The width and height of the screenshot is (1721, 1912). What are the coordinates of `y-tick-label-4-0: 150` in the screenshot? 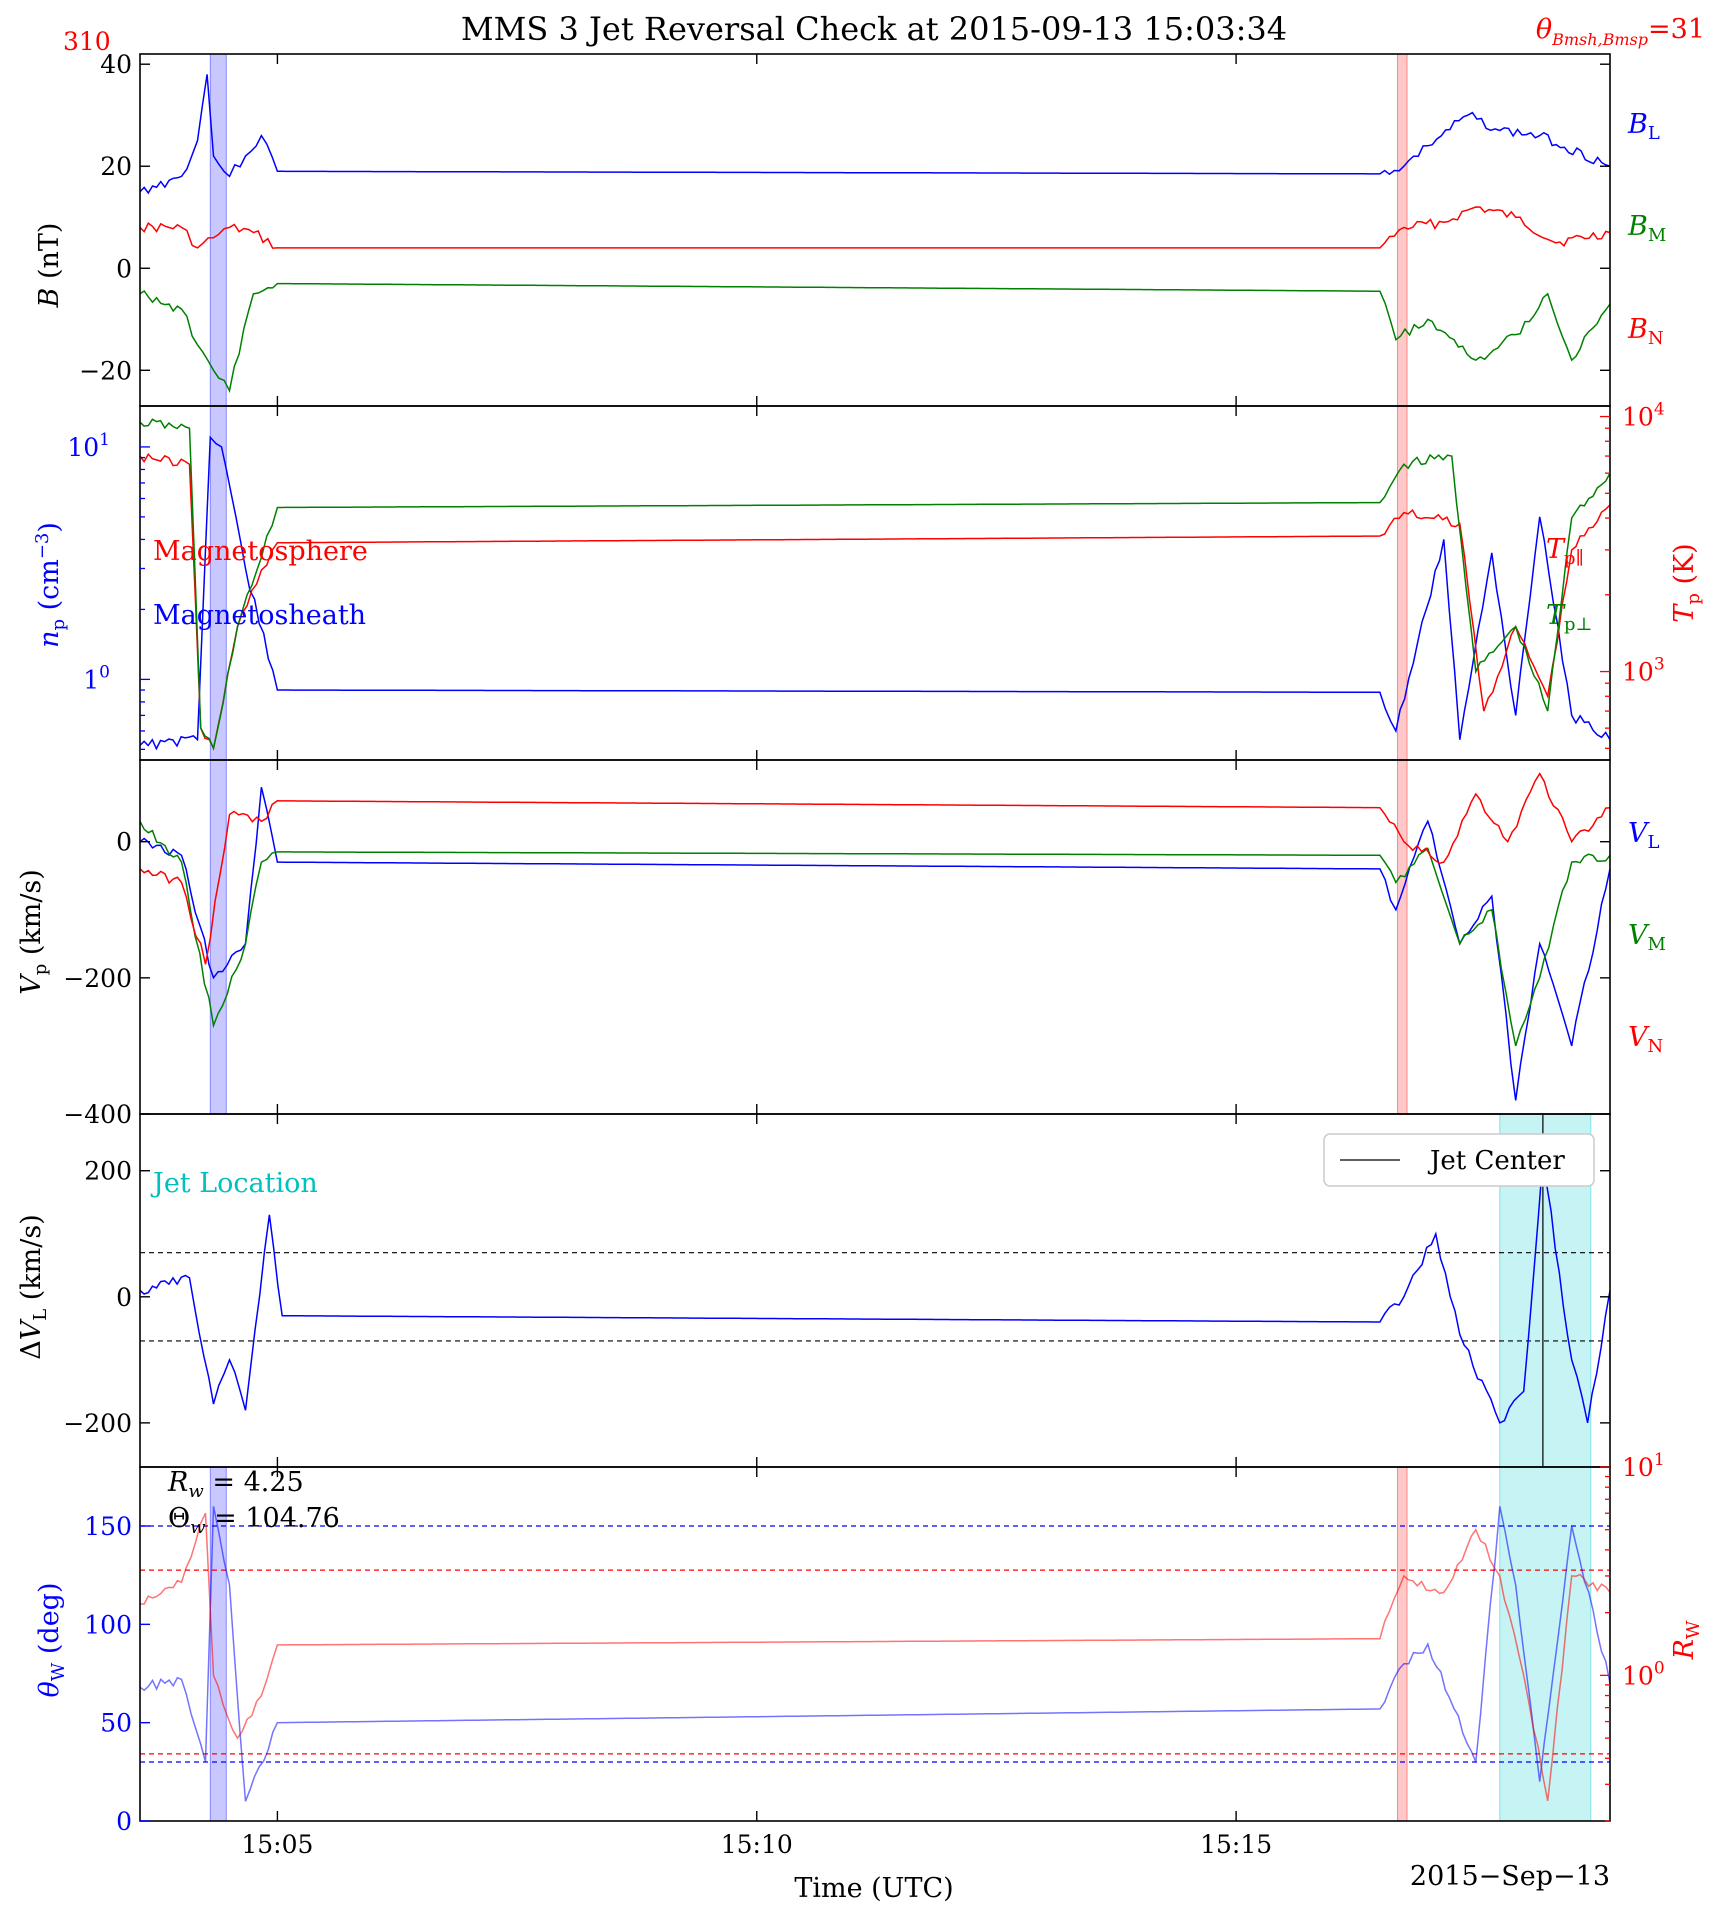 It's located at (108, 1526).